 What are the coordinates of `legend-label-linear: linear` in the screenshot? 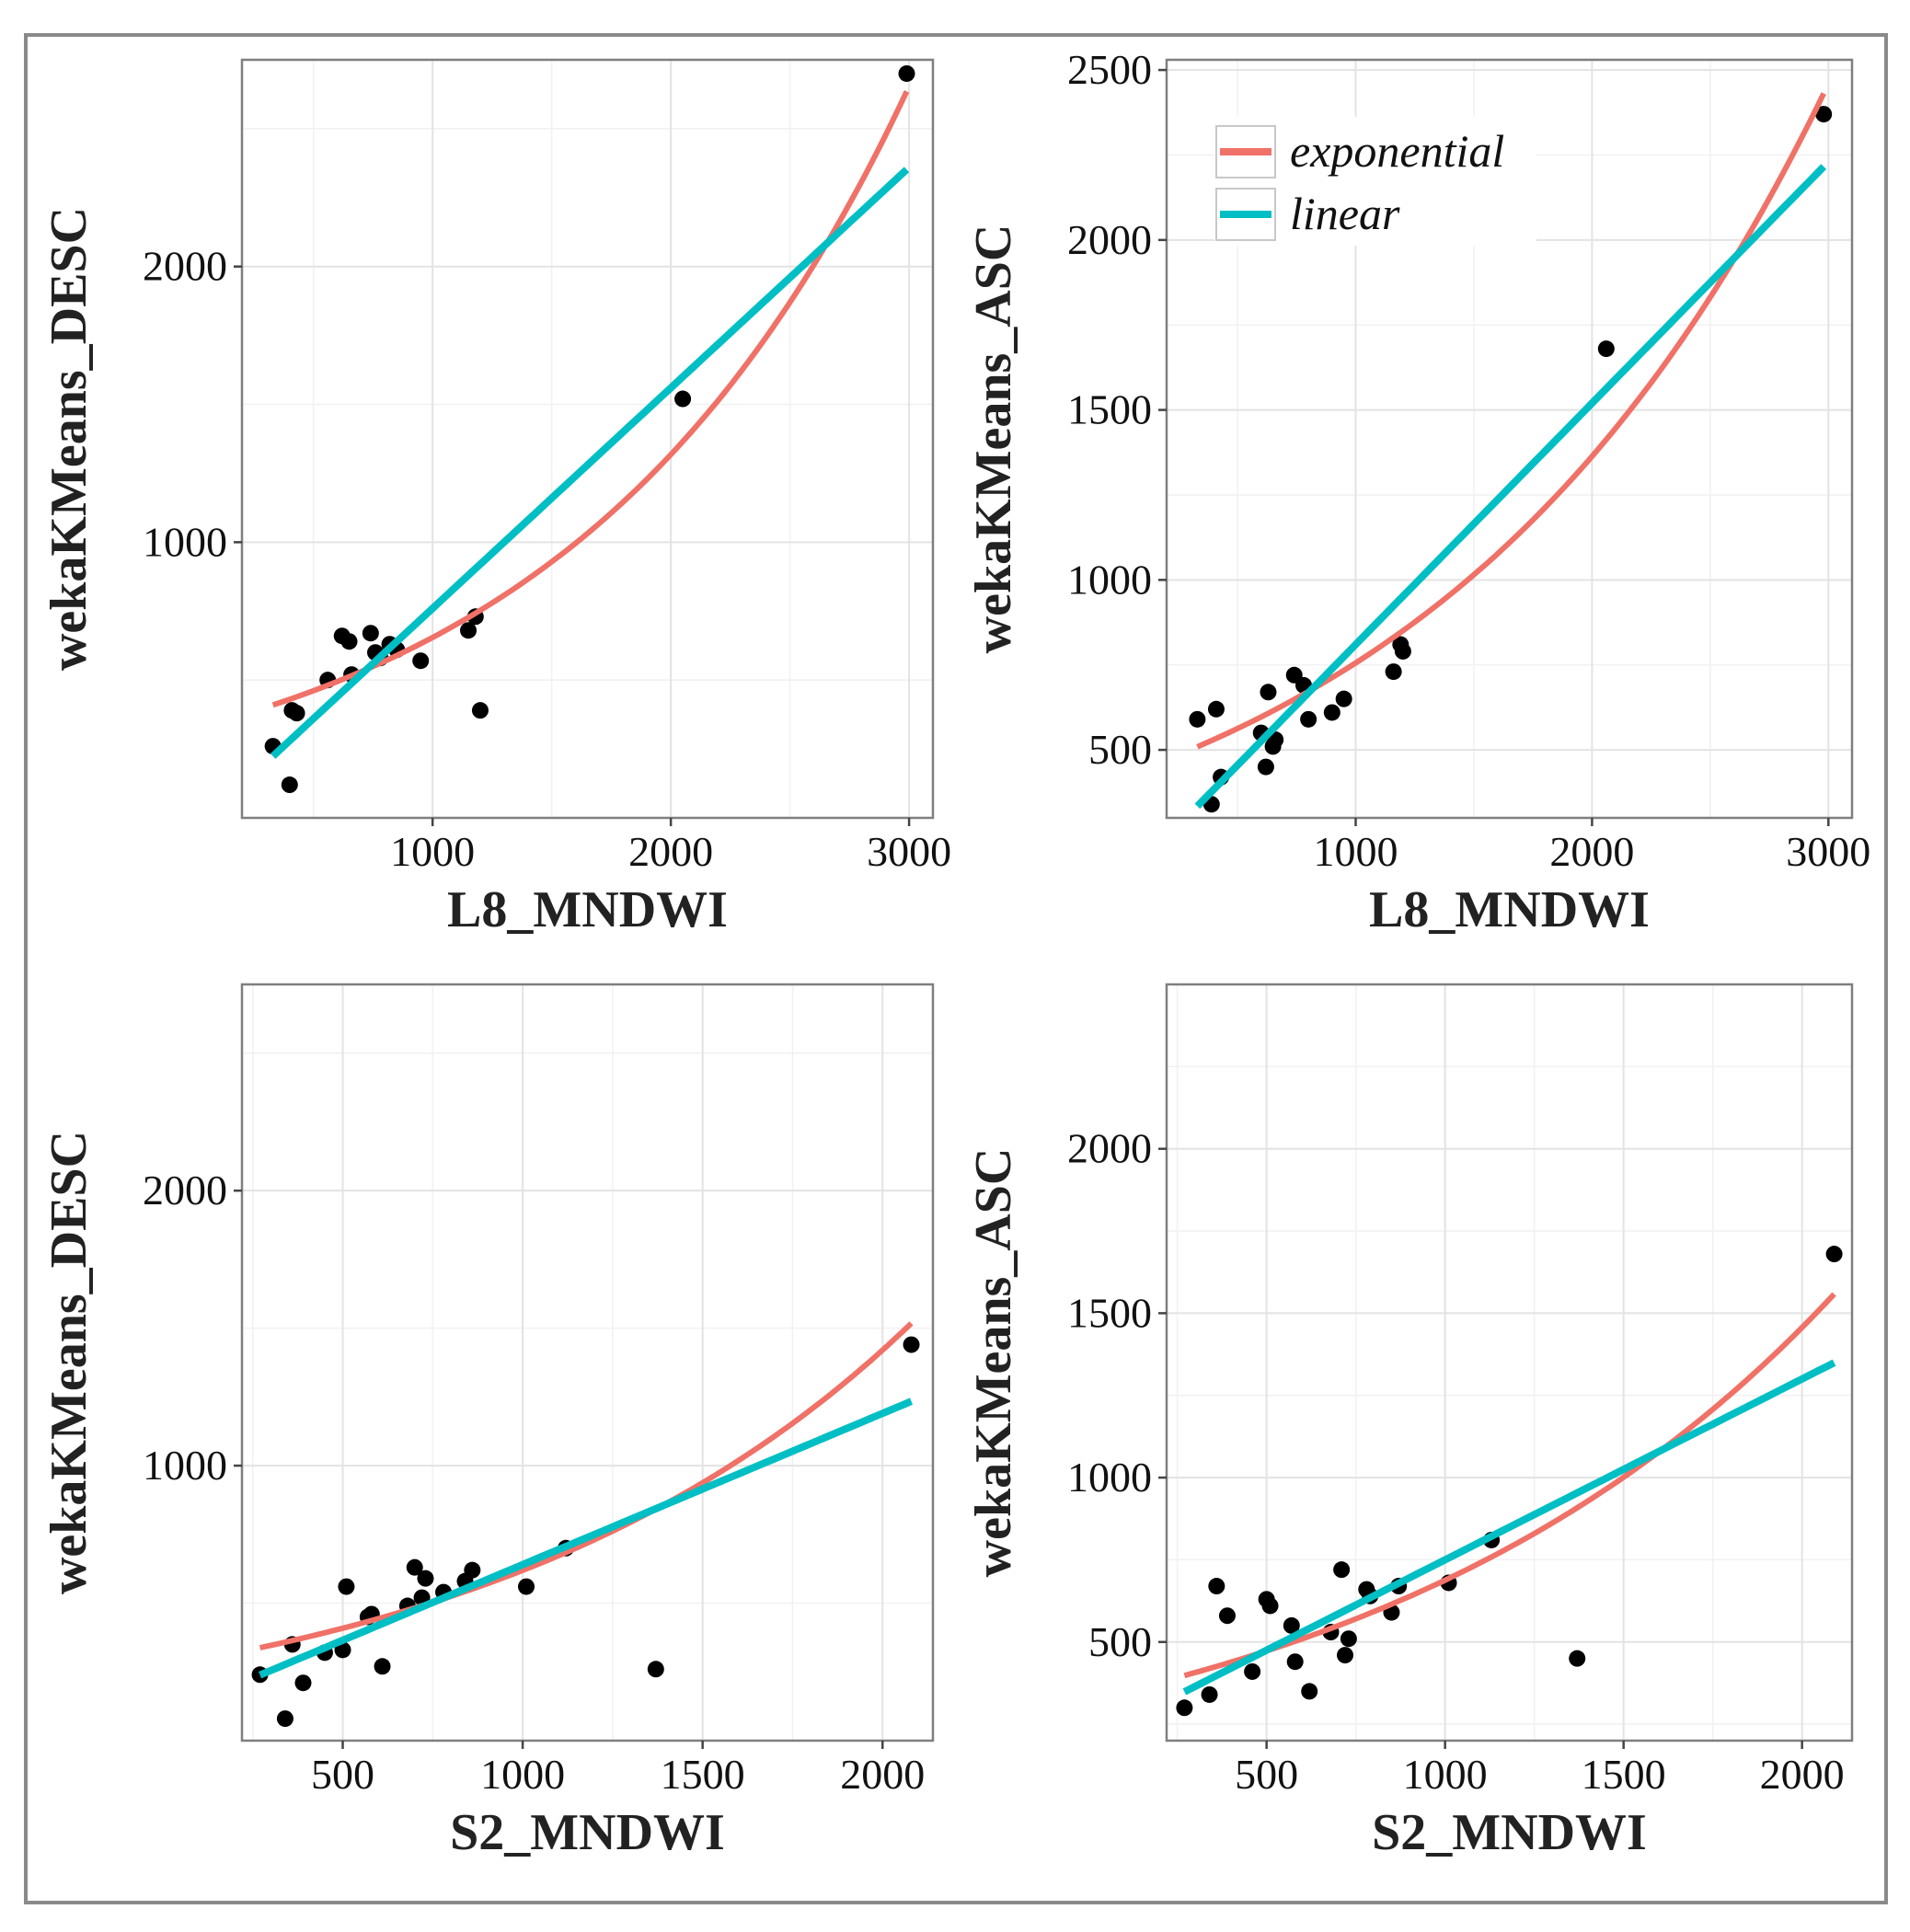 It's located at (1345, 213).